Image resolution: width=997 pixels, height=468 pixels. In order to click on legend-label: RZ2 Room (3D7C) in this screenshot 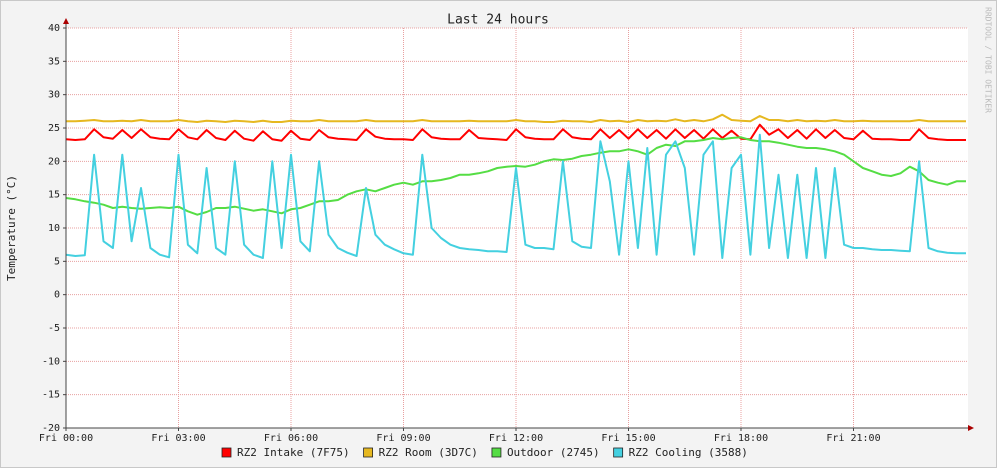, I will do `click(428, 452)`.